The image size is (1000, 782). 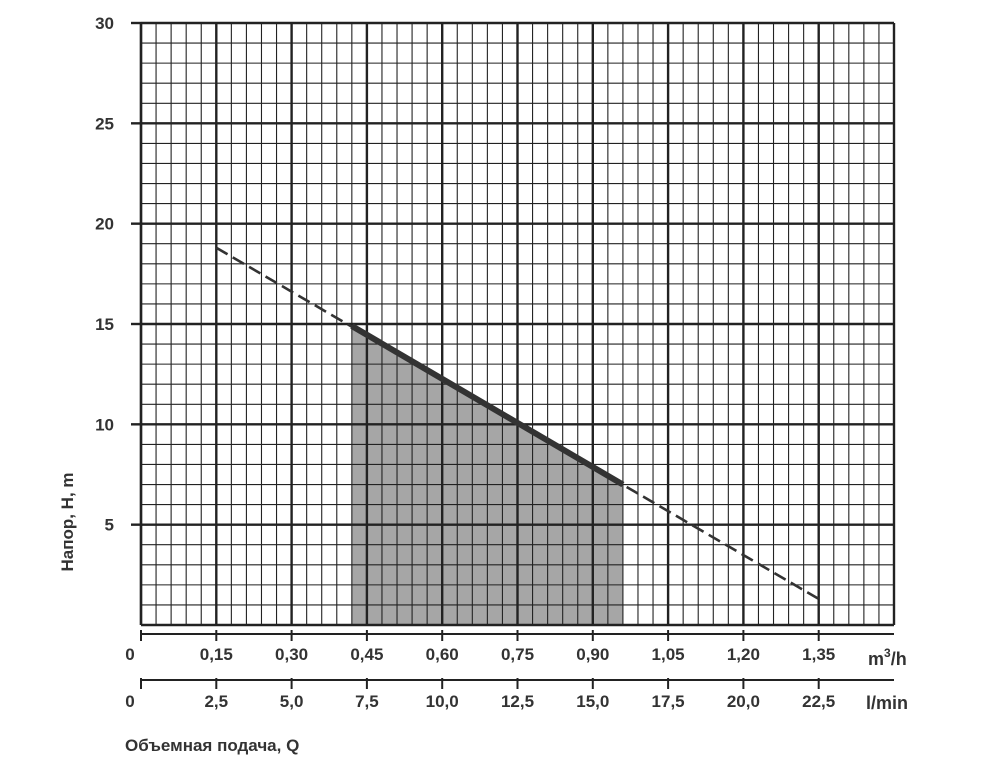 I want to click on pump-curve-solid, so click(x=487, y=405).